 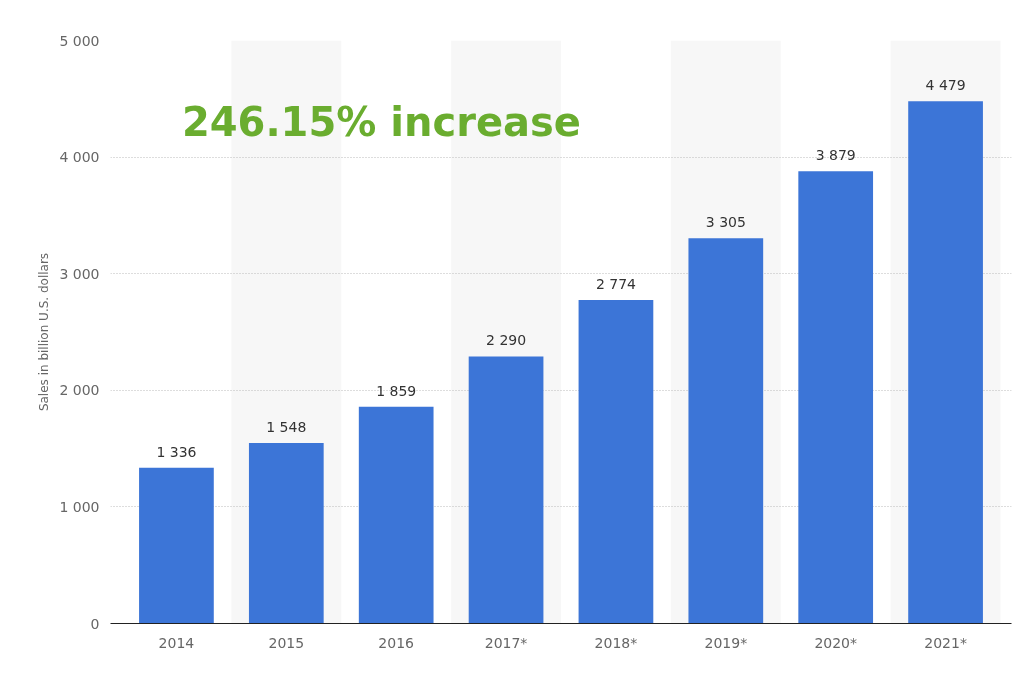 I want to click on data-label: 2 290, so click(x=506, y=340).